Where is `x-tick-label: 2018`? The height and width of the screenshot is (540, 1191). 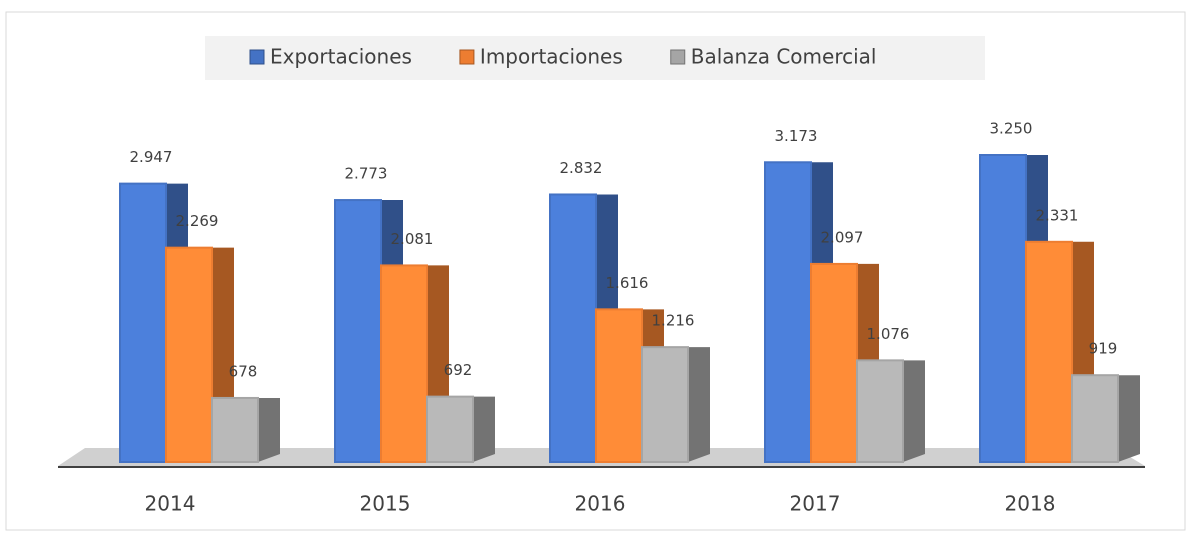
x-tick-label: 2018 is located at coordinates (1030, 504).